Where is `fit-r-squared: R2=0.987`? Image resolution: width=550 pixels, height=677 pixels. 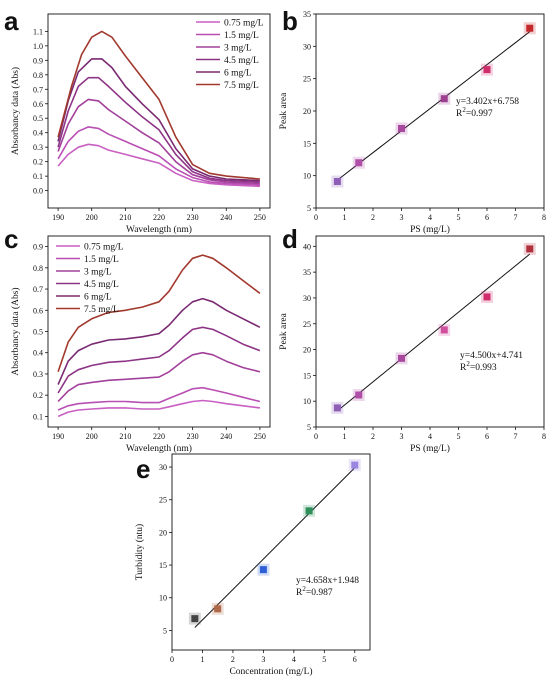
fit-r-squared: R2=0.987 is located at coordinates (314, 591).